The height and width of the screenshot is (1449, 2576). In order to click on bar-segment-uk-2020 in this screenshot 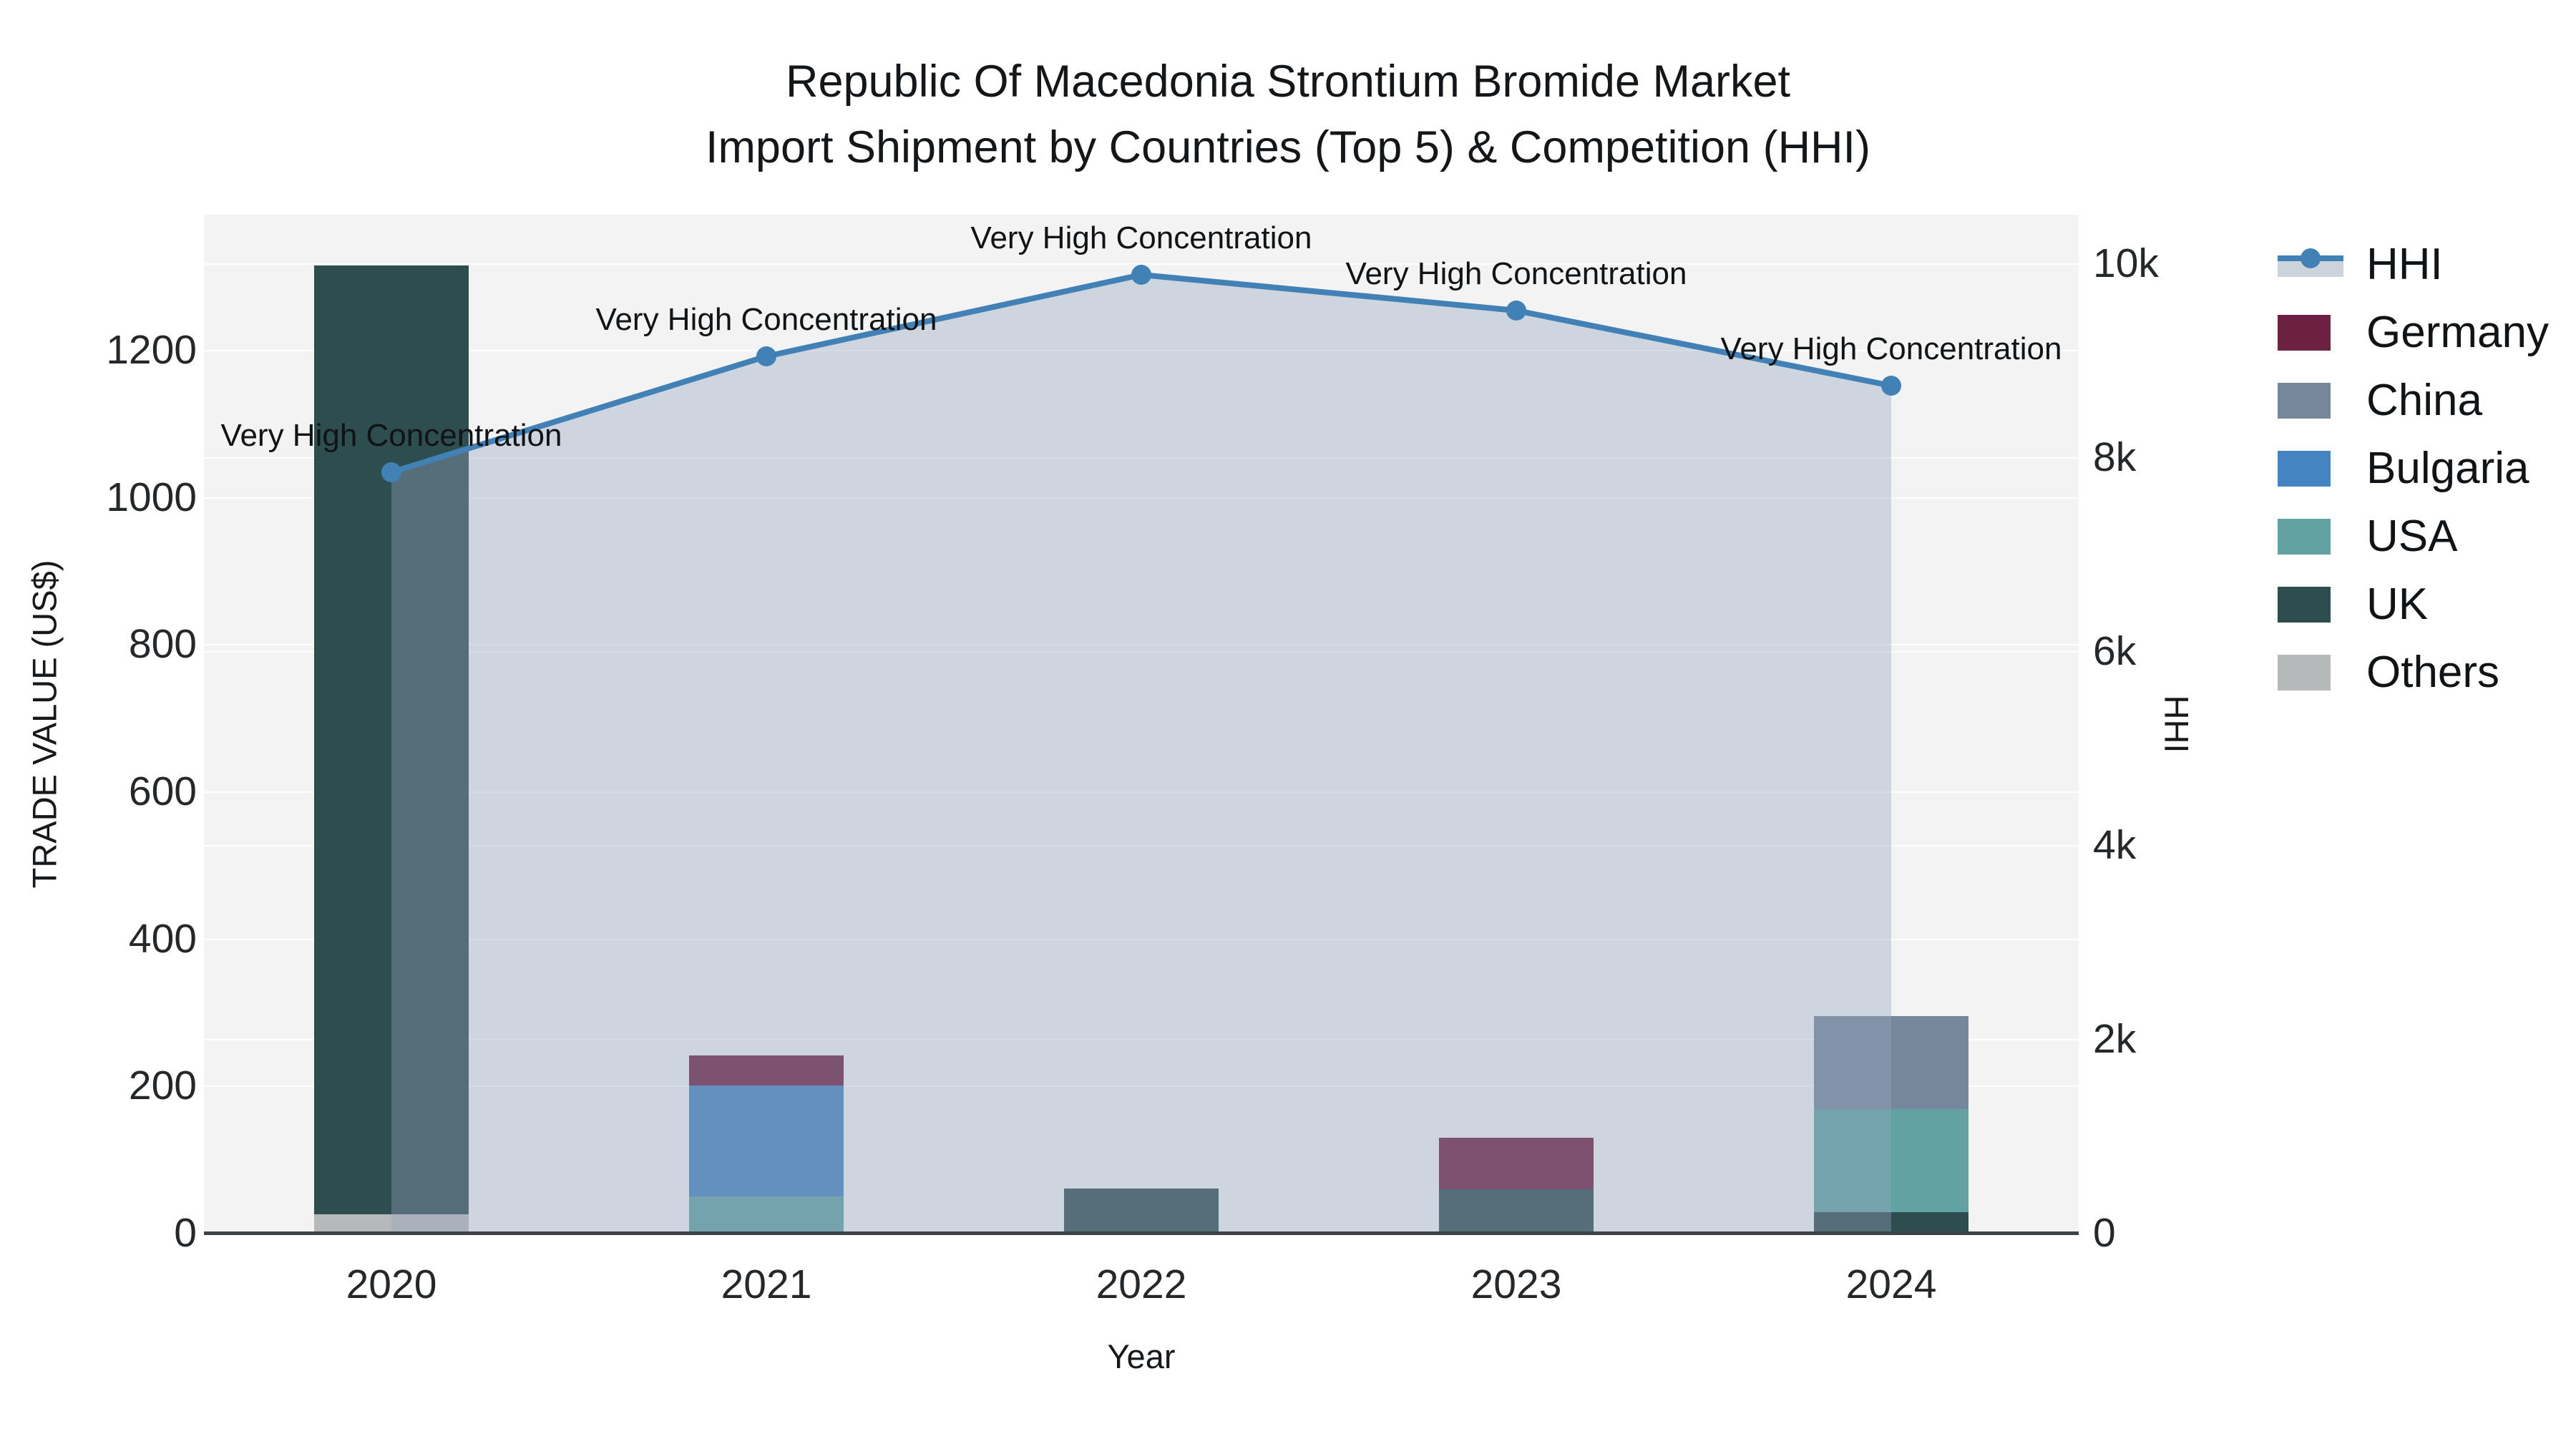, I will do `click(391, 740)`.